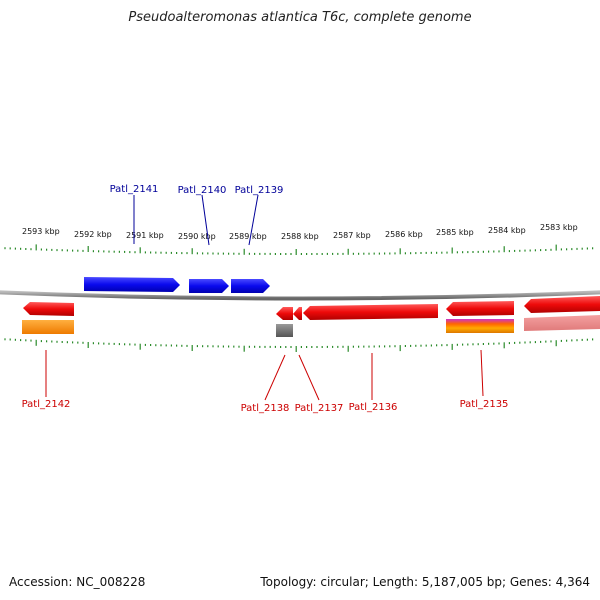 Image resolution: width=600 pixels, height=600 pixels. Describe the element at coordinates (299, 345) in the screenshot. I see `scale-ticks-lower` at that location.